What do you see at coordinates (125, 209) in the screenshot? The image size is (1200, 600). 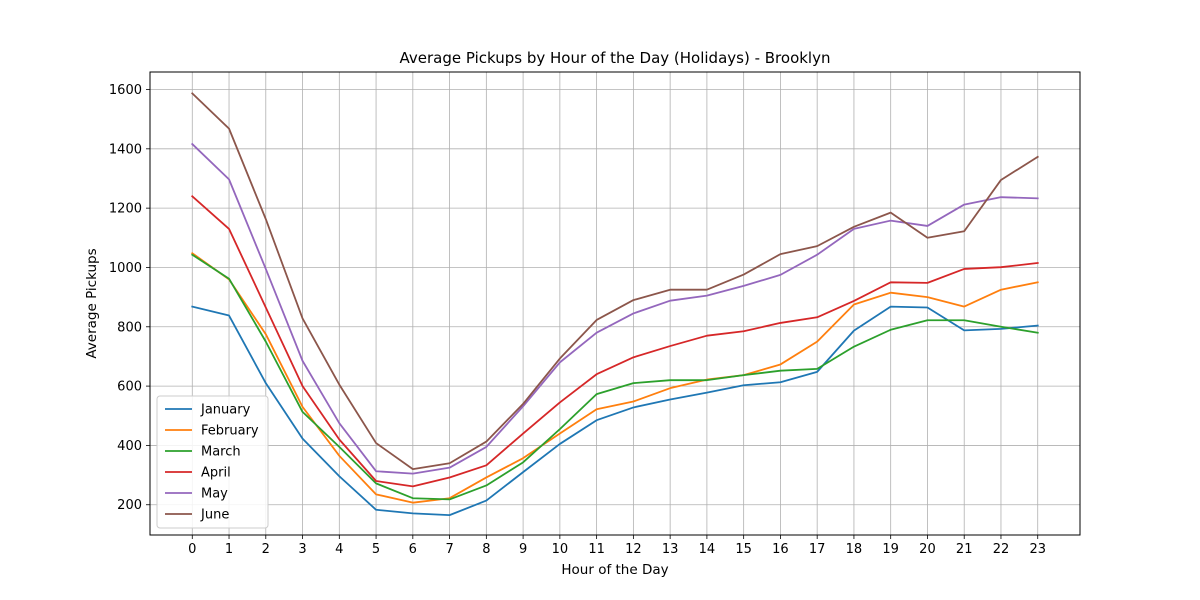 I see `y-tick-label: 1200` at bounding box center [125, 209].